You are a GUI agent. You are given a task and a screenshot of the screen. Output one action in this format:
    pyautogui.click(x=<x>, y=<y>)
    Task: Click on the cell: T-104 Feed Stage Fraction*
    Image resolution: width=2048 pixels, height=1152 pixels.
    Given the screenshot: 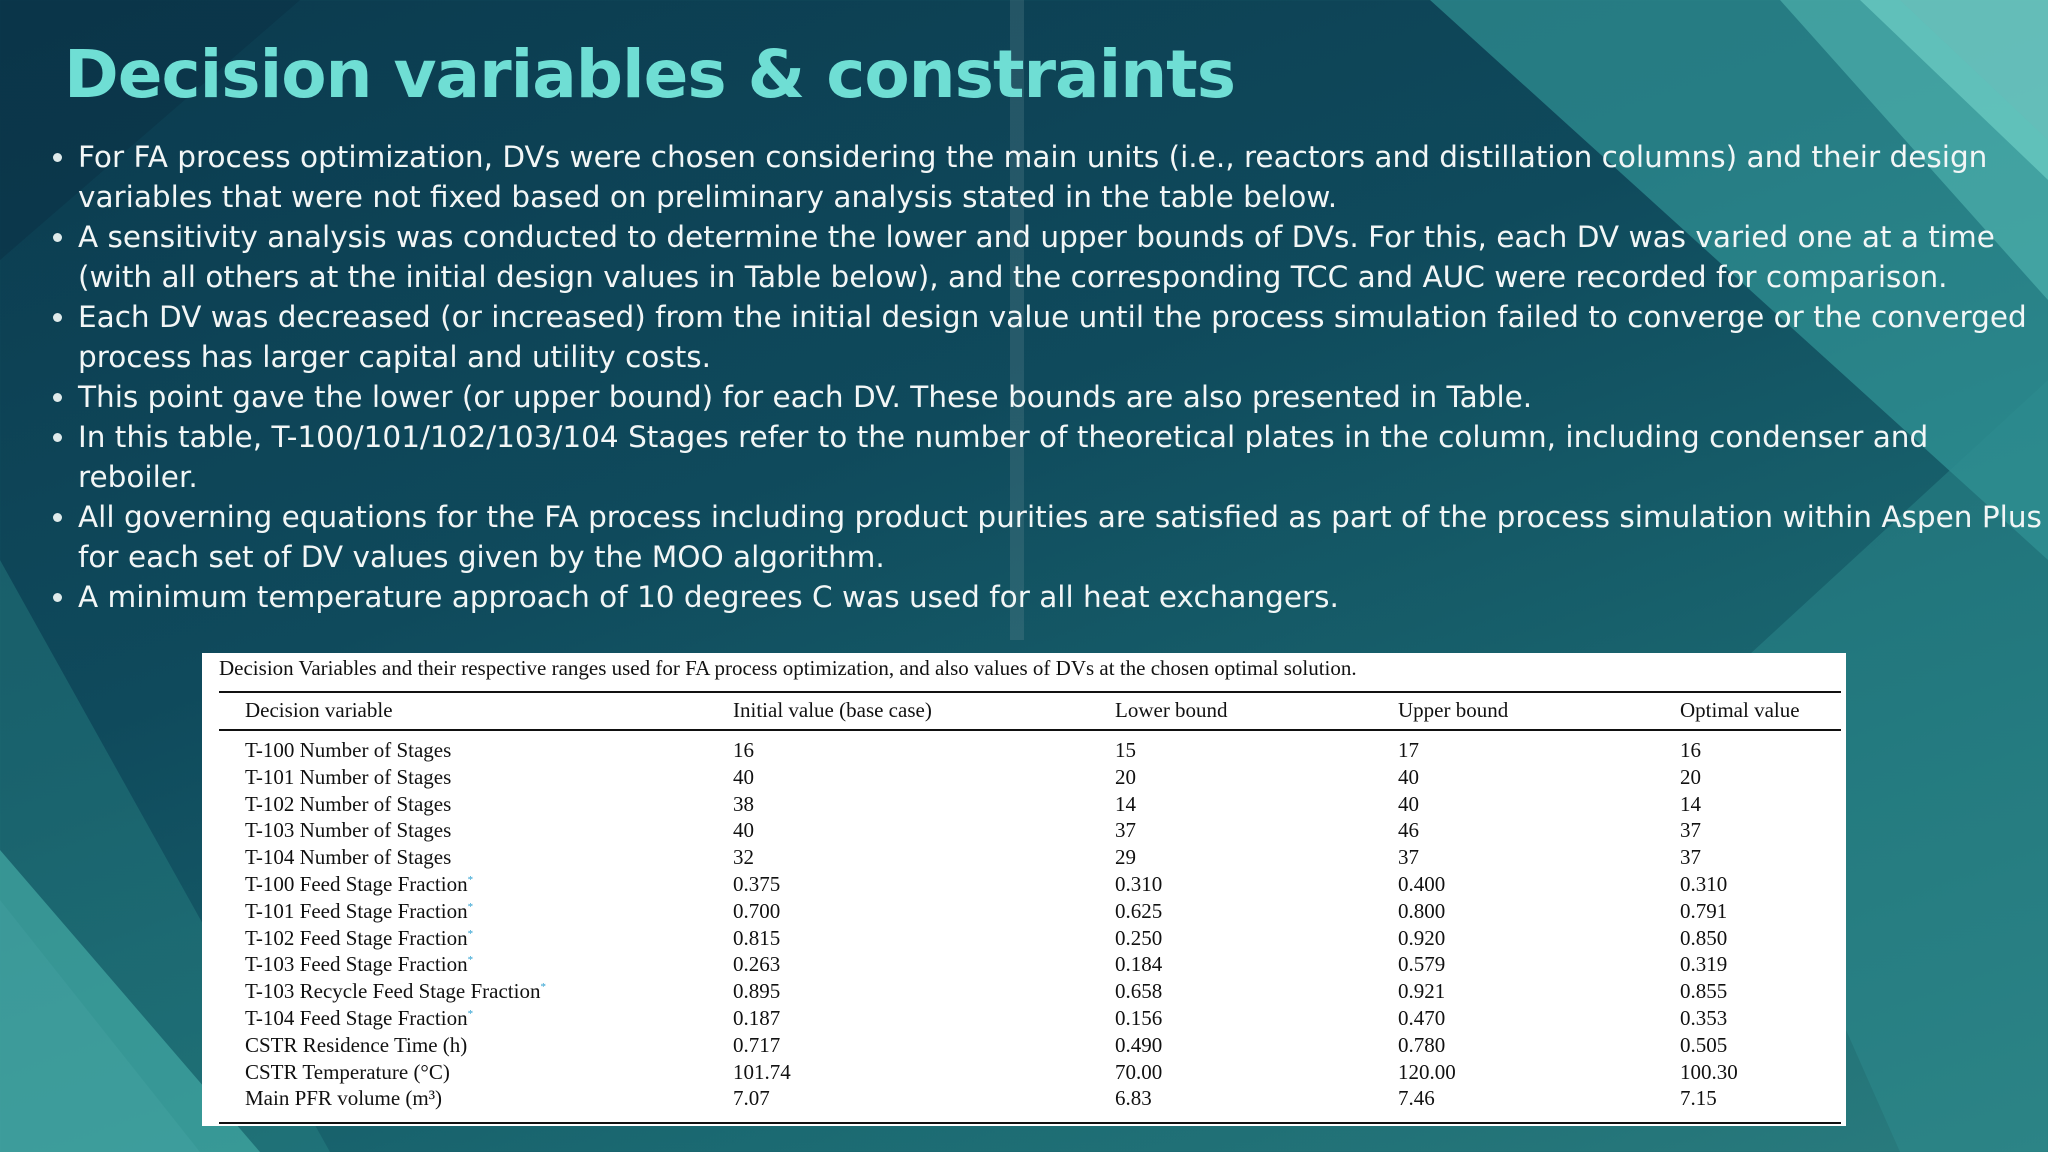 What is the action you would take?
    pyautogui.click(x=359, y=1018)
    